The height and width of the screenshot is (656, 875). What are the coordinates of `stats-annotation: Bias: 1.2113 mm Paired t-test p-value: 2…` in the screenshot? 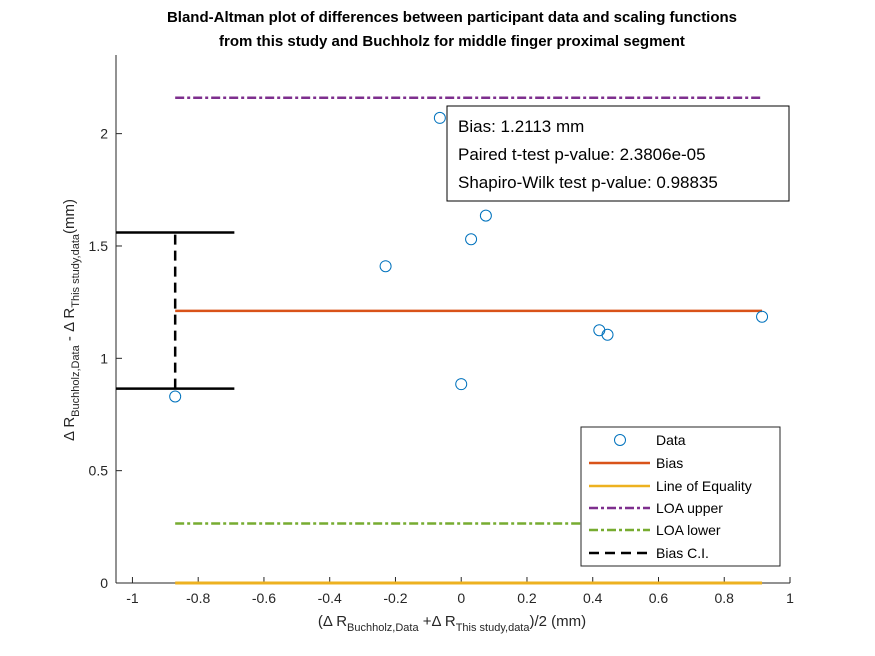 It's located at (618, 153).